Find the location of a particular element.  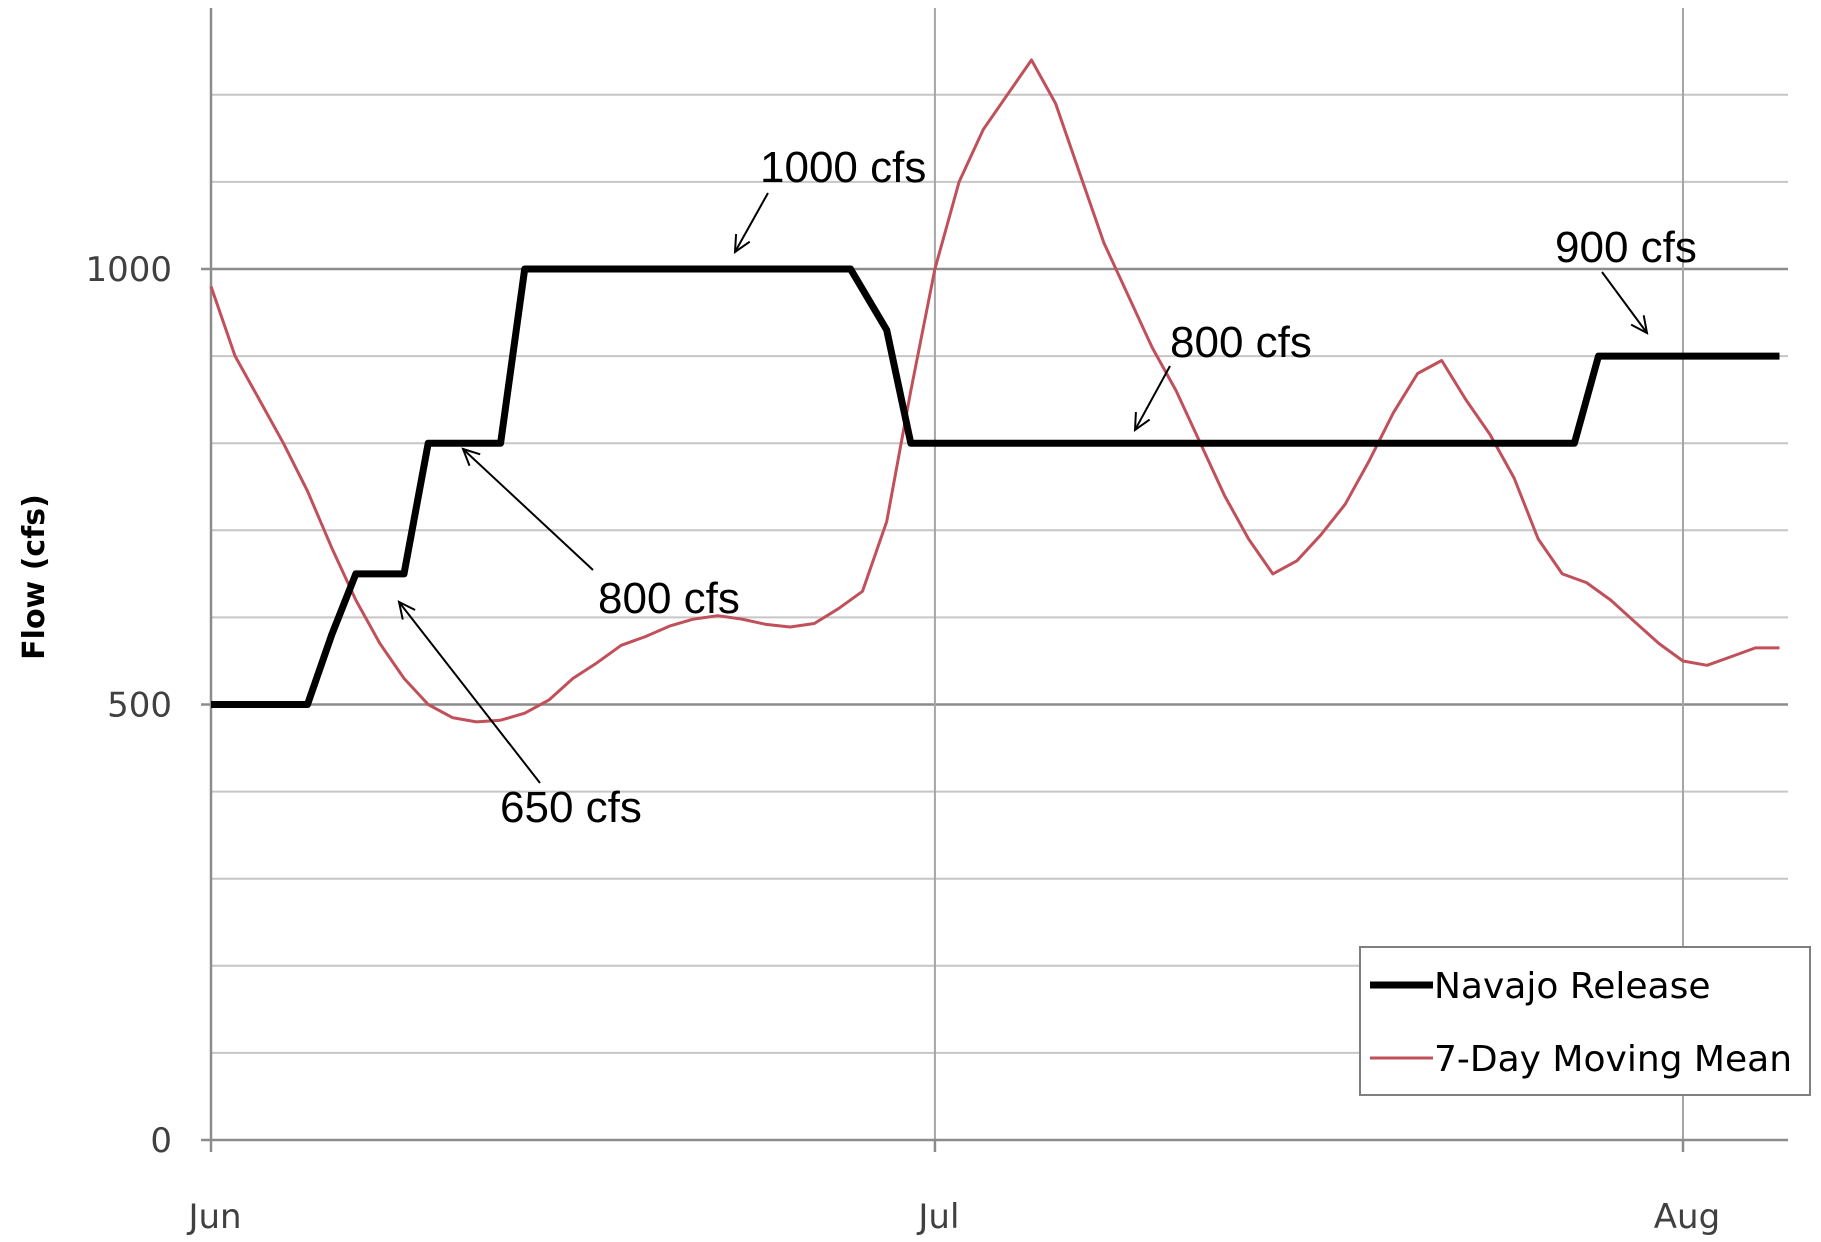

legend-box is located at coordinates (1585, 1021).